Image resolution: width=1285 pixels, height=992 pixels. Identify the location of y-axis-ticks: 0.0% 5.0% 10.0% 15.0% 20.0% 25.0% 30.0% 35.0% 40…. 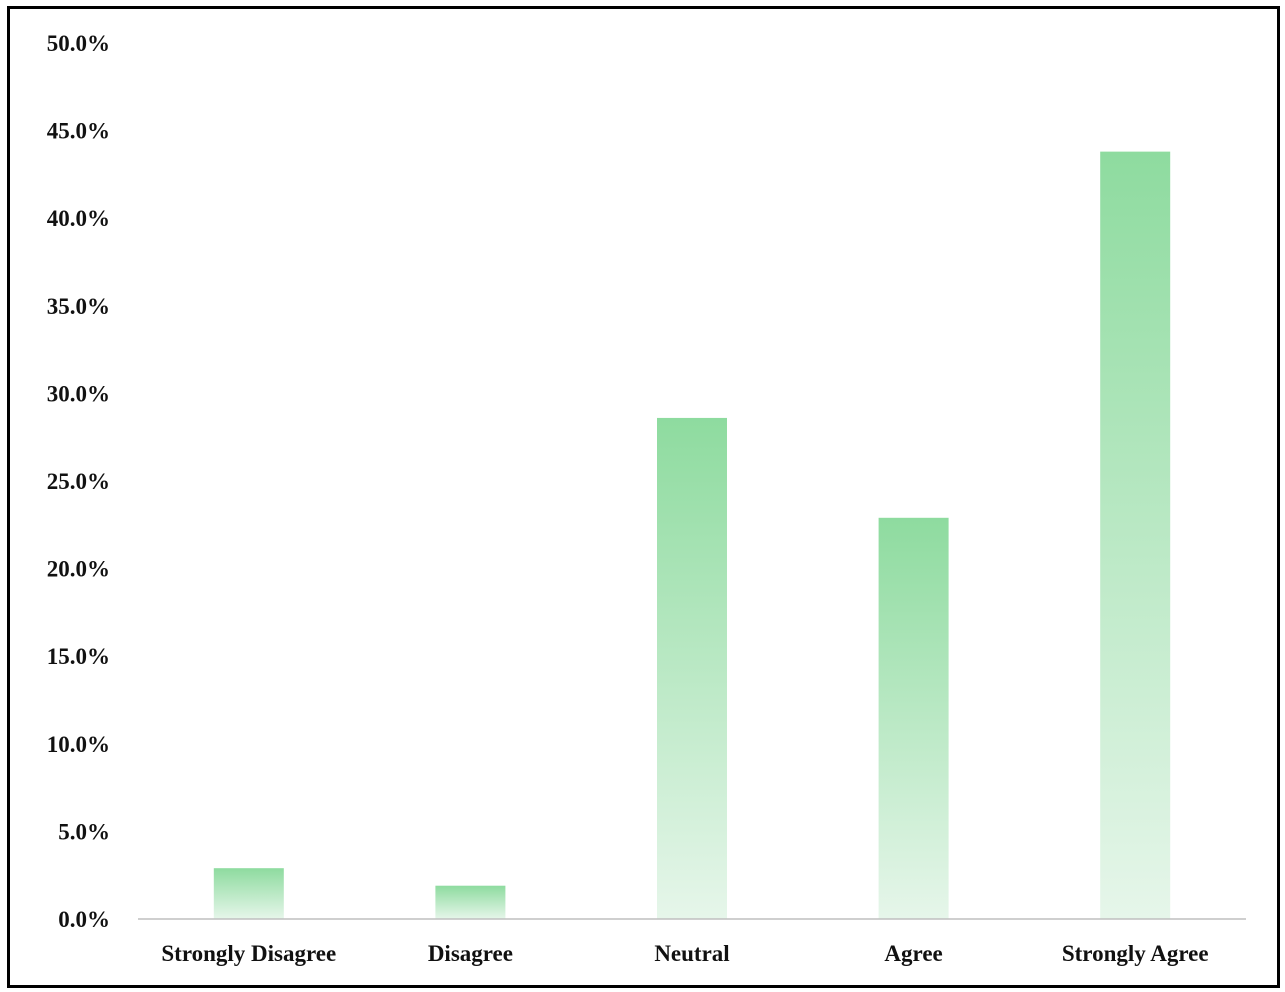
(78, 481).